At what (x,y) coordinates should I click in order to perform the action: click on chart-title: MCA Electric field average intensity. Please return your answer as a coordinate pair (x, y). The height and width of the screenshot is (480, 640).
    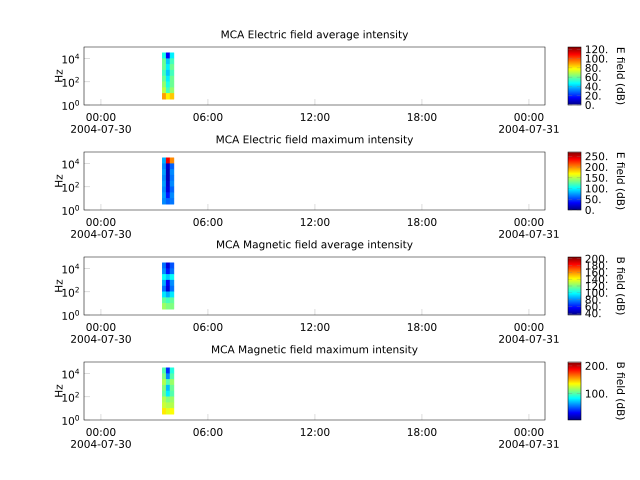
    Looking at the image, I should click on (315, 35).